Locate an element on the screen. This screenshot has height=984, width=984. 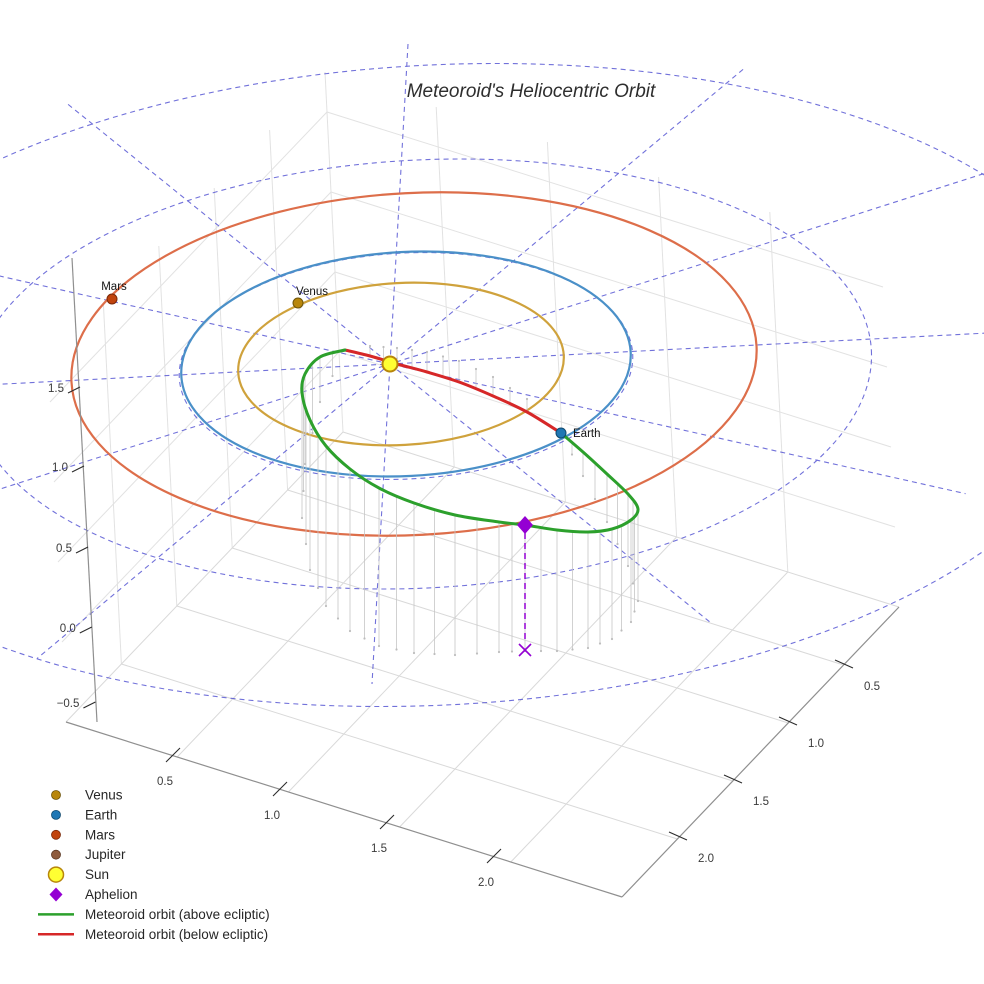
legend-item-venus: Venus is located at coordinates (87, 795).